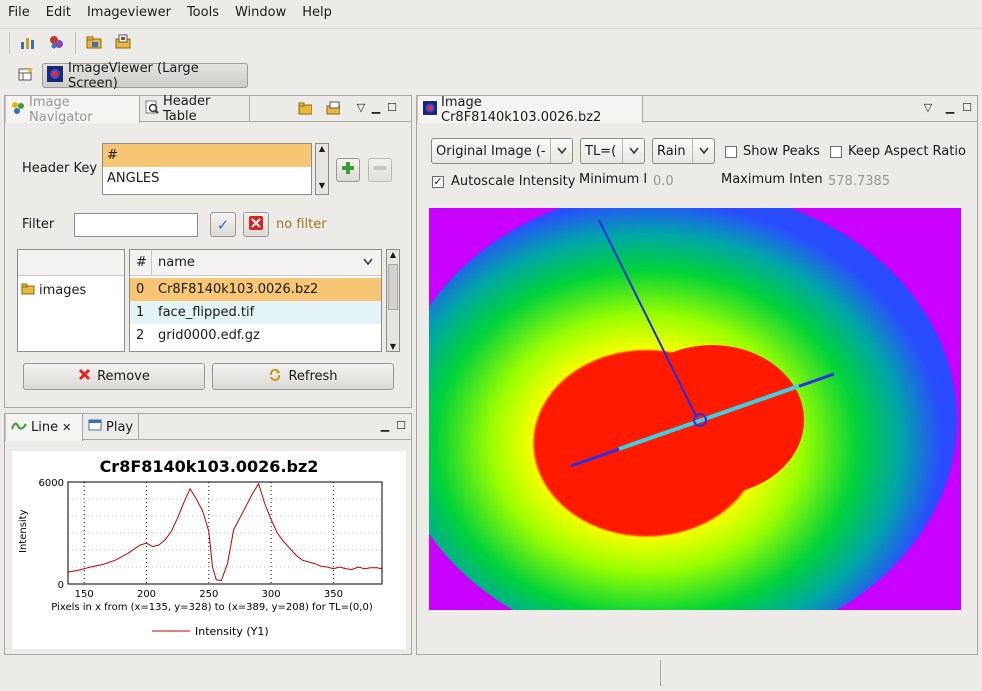 This screenshot has width=982, height=691. I want to click on tab-header-table-label: Header Table, so click(187, 109).